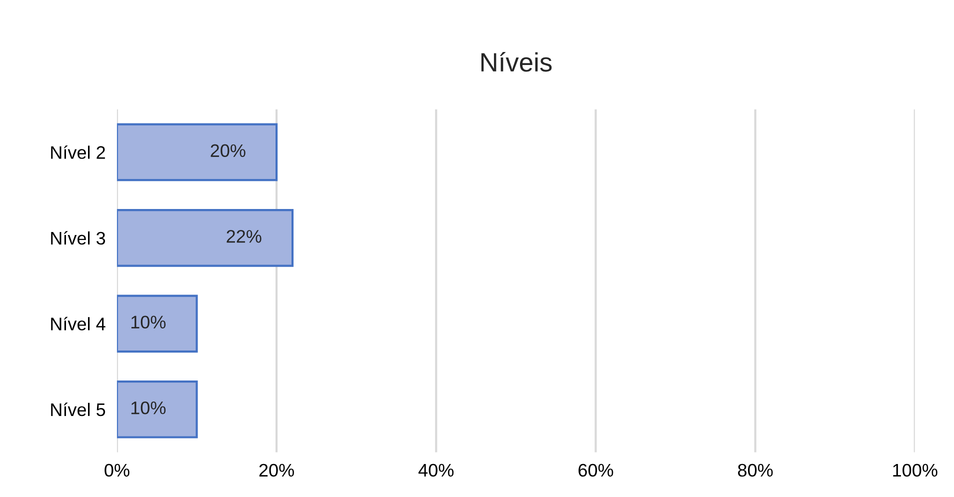 The width and height of the screenshot is (954, 497). Describe the element at coordinates (117, 470) in the screenshot. I see `x-tick-label: 0%` at that location.